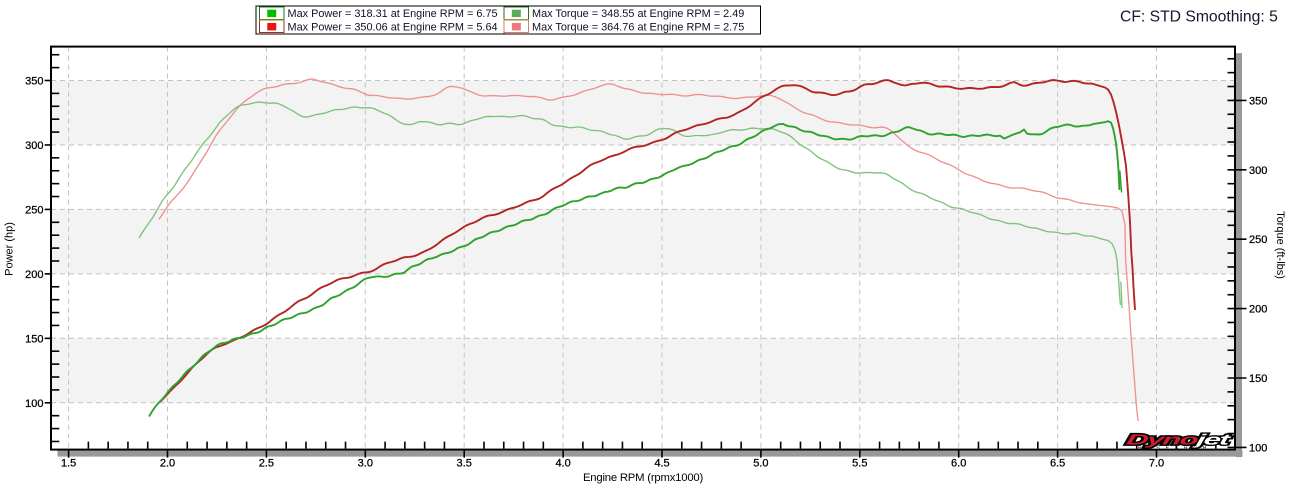 This screenshot has width=1298, height=504. What do you see at coordinates (1057, 464) in the screenshot?
I see `svg-text: 6.5` at bounding box center [1057, 464].